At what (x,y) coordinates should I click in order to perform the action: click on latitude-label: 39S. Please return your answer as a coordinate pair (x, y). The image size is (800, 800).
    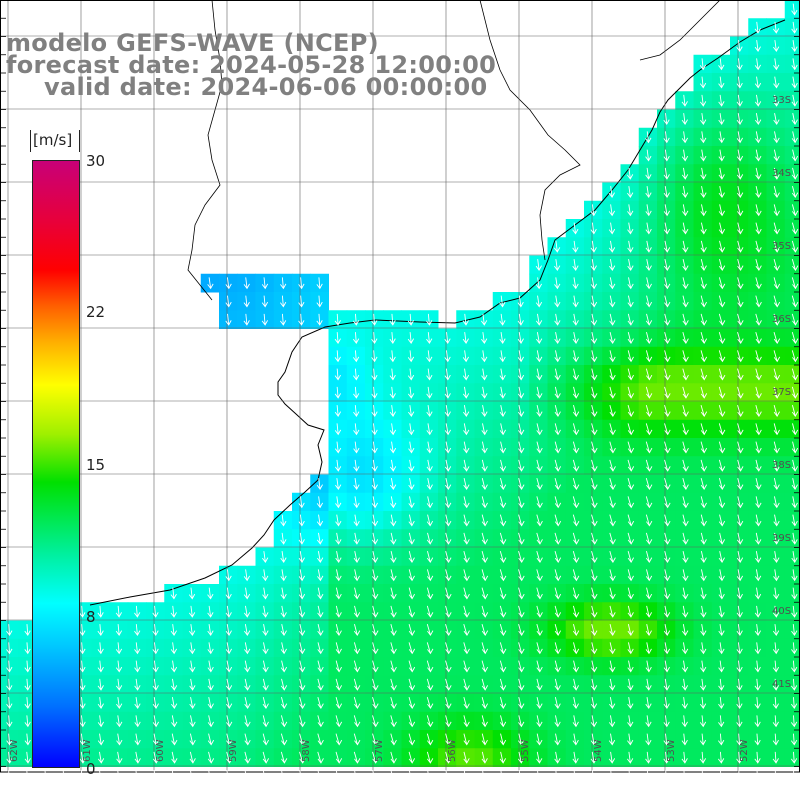
    Looking at the image, I should click on (781, 538).